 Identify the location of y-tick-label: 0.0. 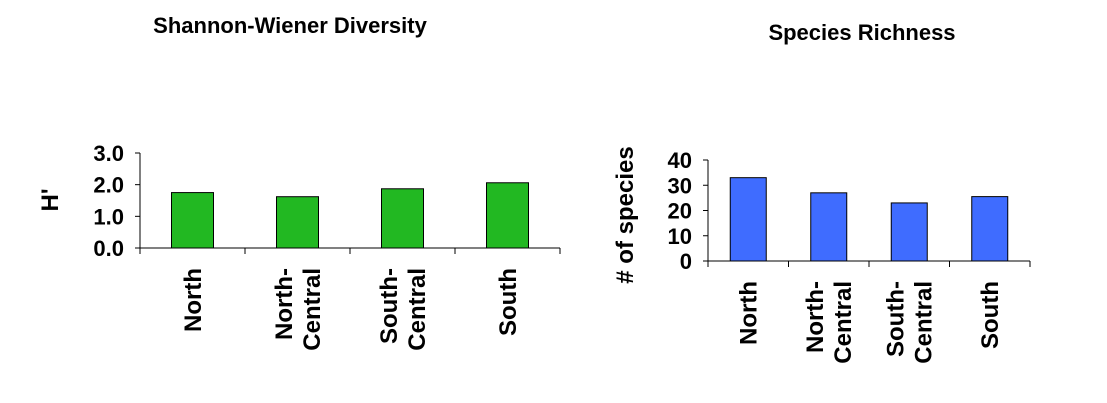
(108, 248).